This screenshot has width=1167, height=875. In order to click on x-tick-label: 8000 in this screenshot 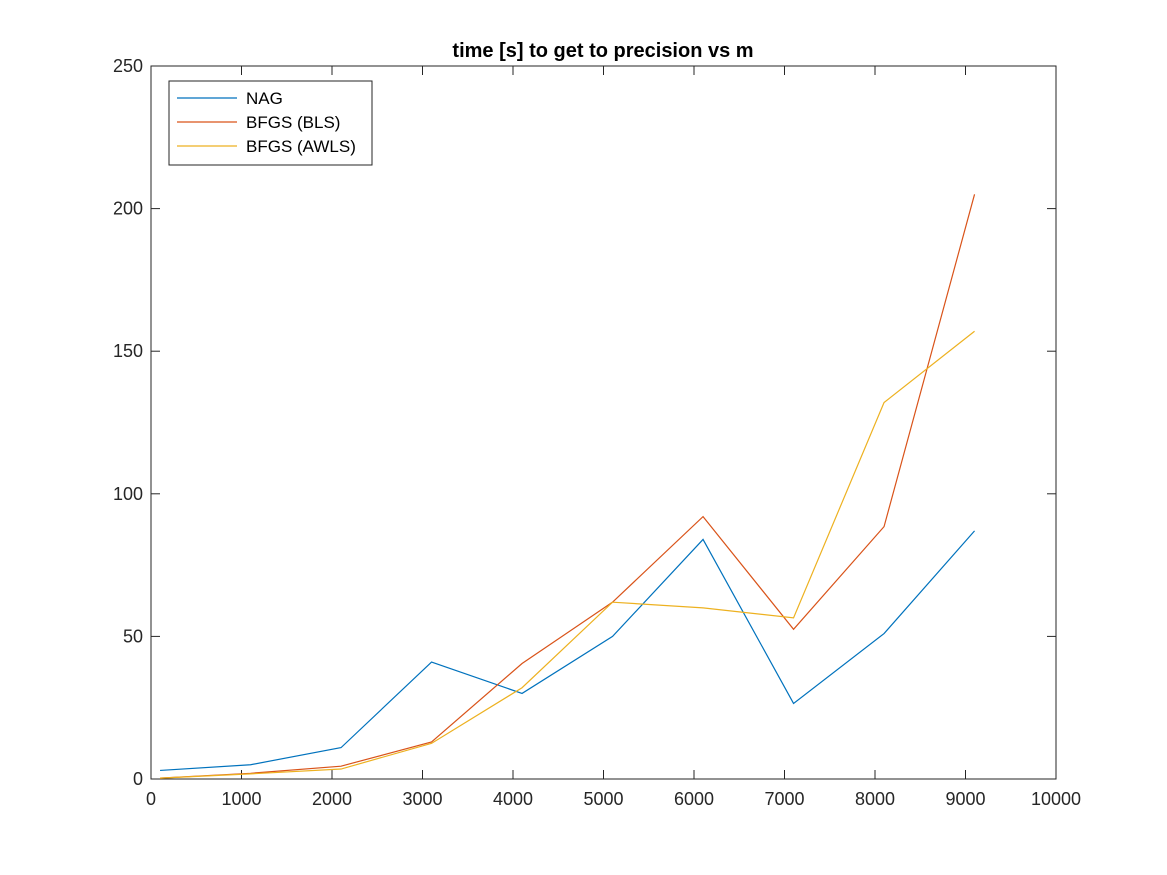, I will do `click(875, 799)`.